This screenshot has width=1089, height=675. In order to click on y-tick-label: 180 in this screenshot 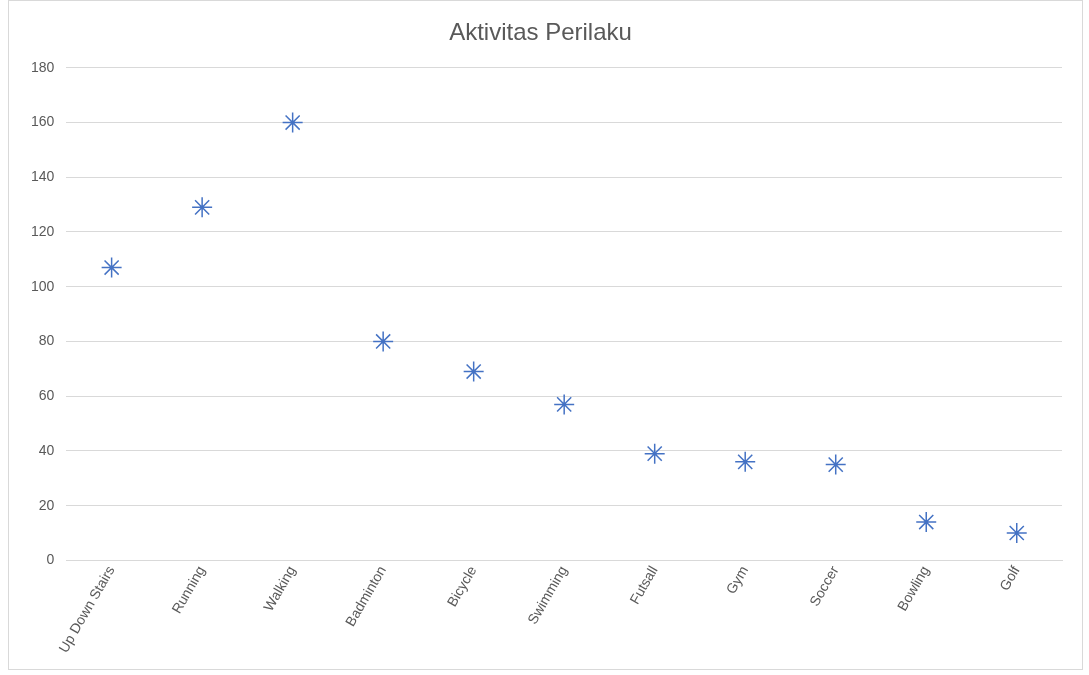, I will do `click(43, 66)`.